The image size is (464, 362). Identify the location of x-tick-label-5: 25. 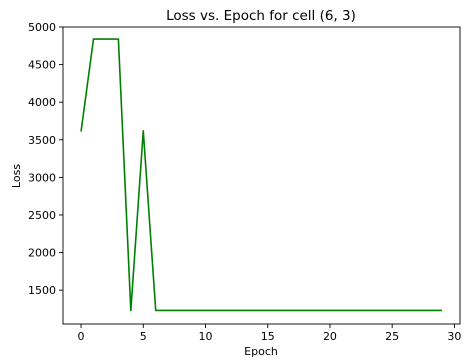
(392, 336).